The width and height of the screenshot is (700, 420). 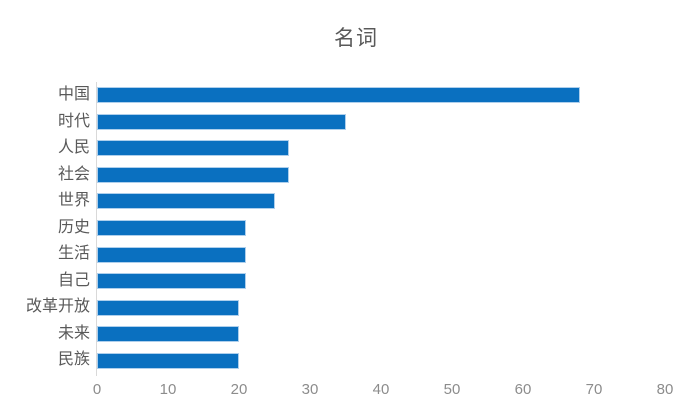 I want to click on category-label: 民族, so click(x=73, y=360).